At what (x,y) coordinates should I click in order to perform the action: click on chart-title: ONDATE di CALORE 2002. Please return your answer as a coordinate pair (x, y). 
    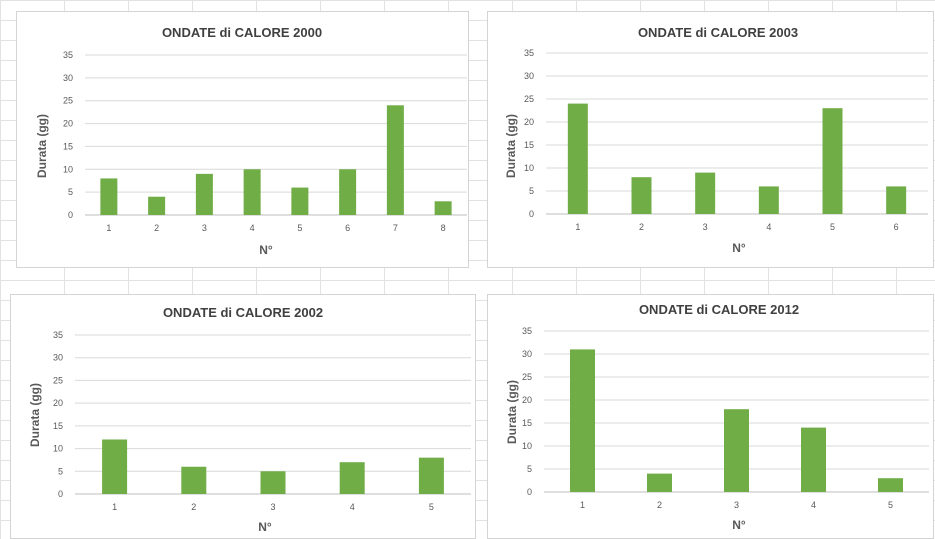
    Looking at the image, I should click on (243, 312).